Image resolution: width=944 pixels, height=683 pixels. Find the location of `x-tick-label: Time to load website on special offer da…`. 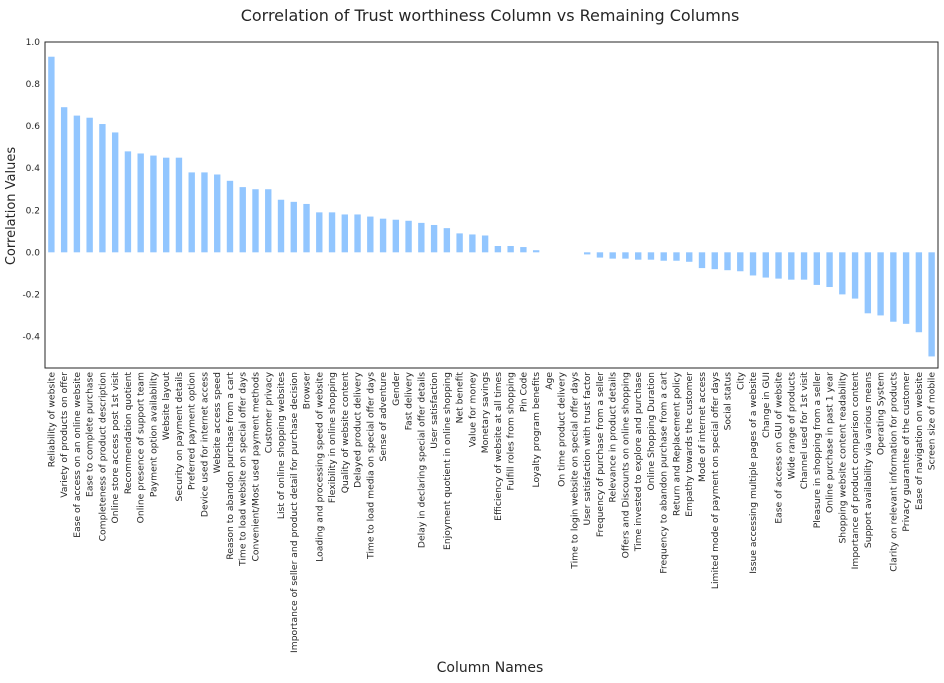

x-tick-label: Time to load website on special offer da… is located at coordinates (243, 469).